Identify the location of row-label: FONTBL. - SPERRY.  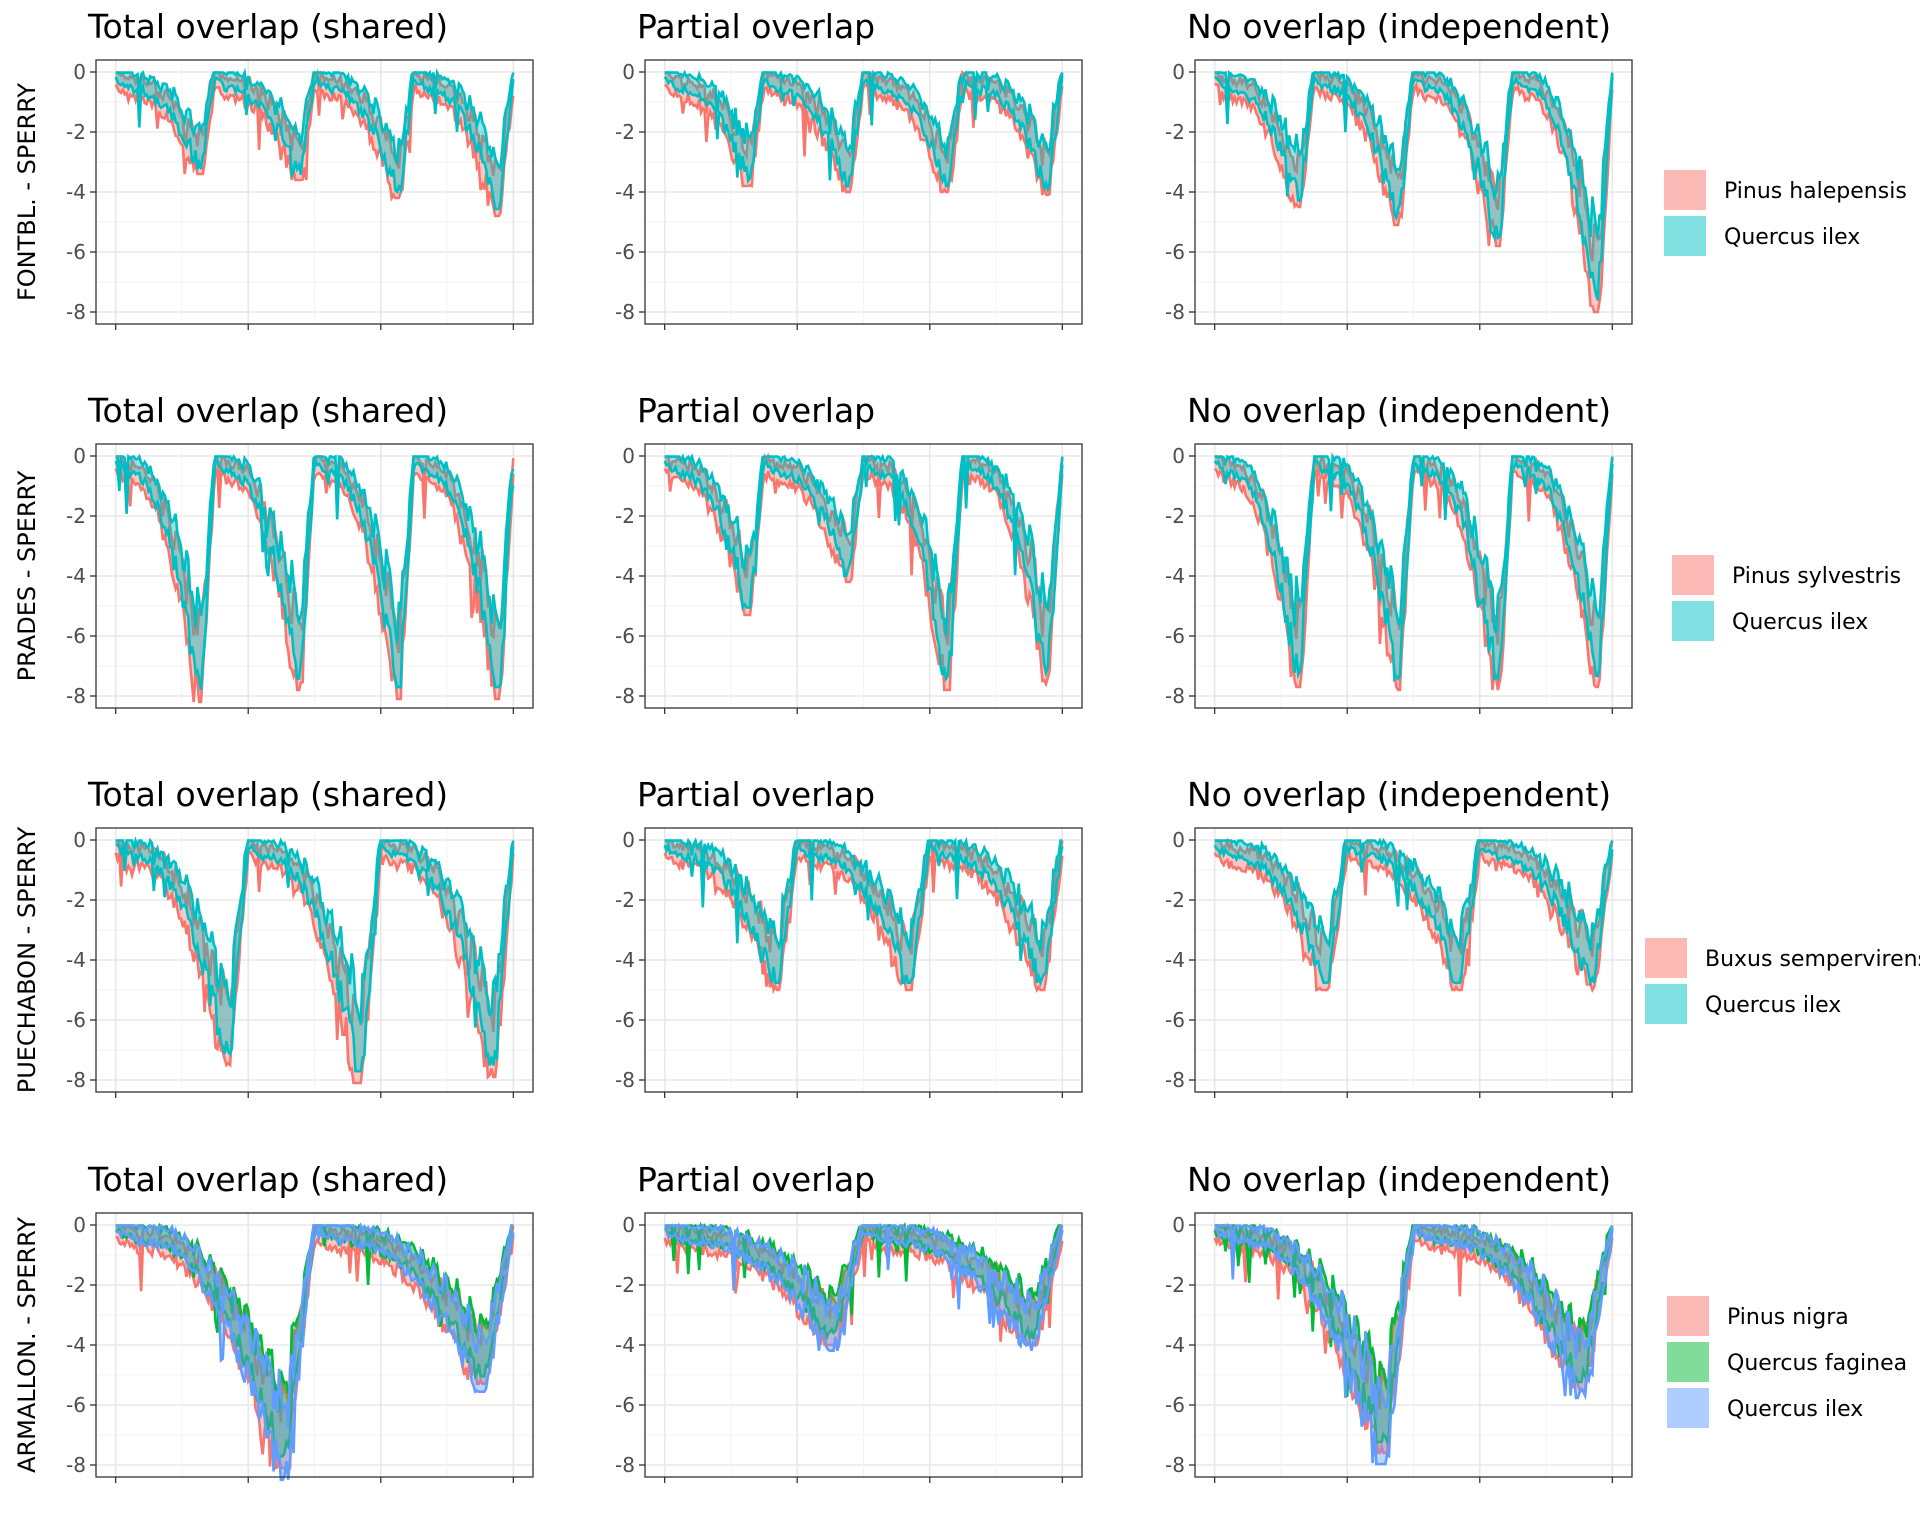
(27, 192).